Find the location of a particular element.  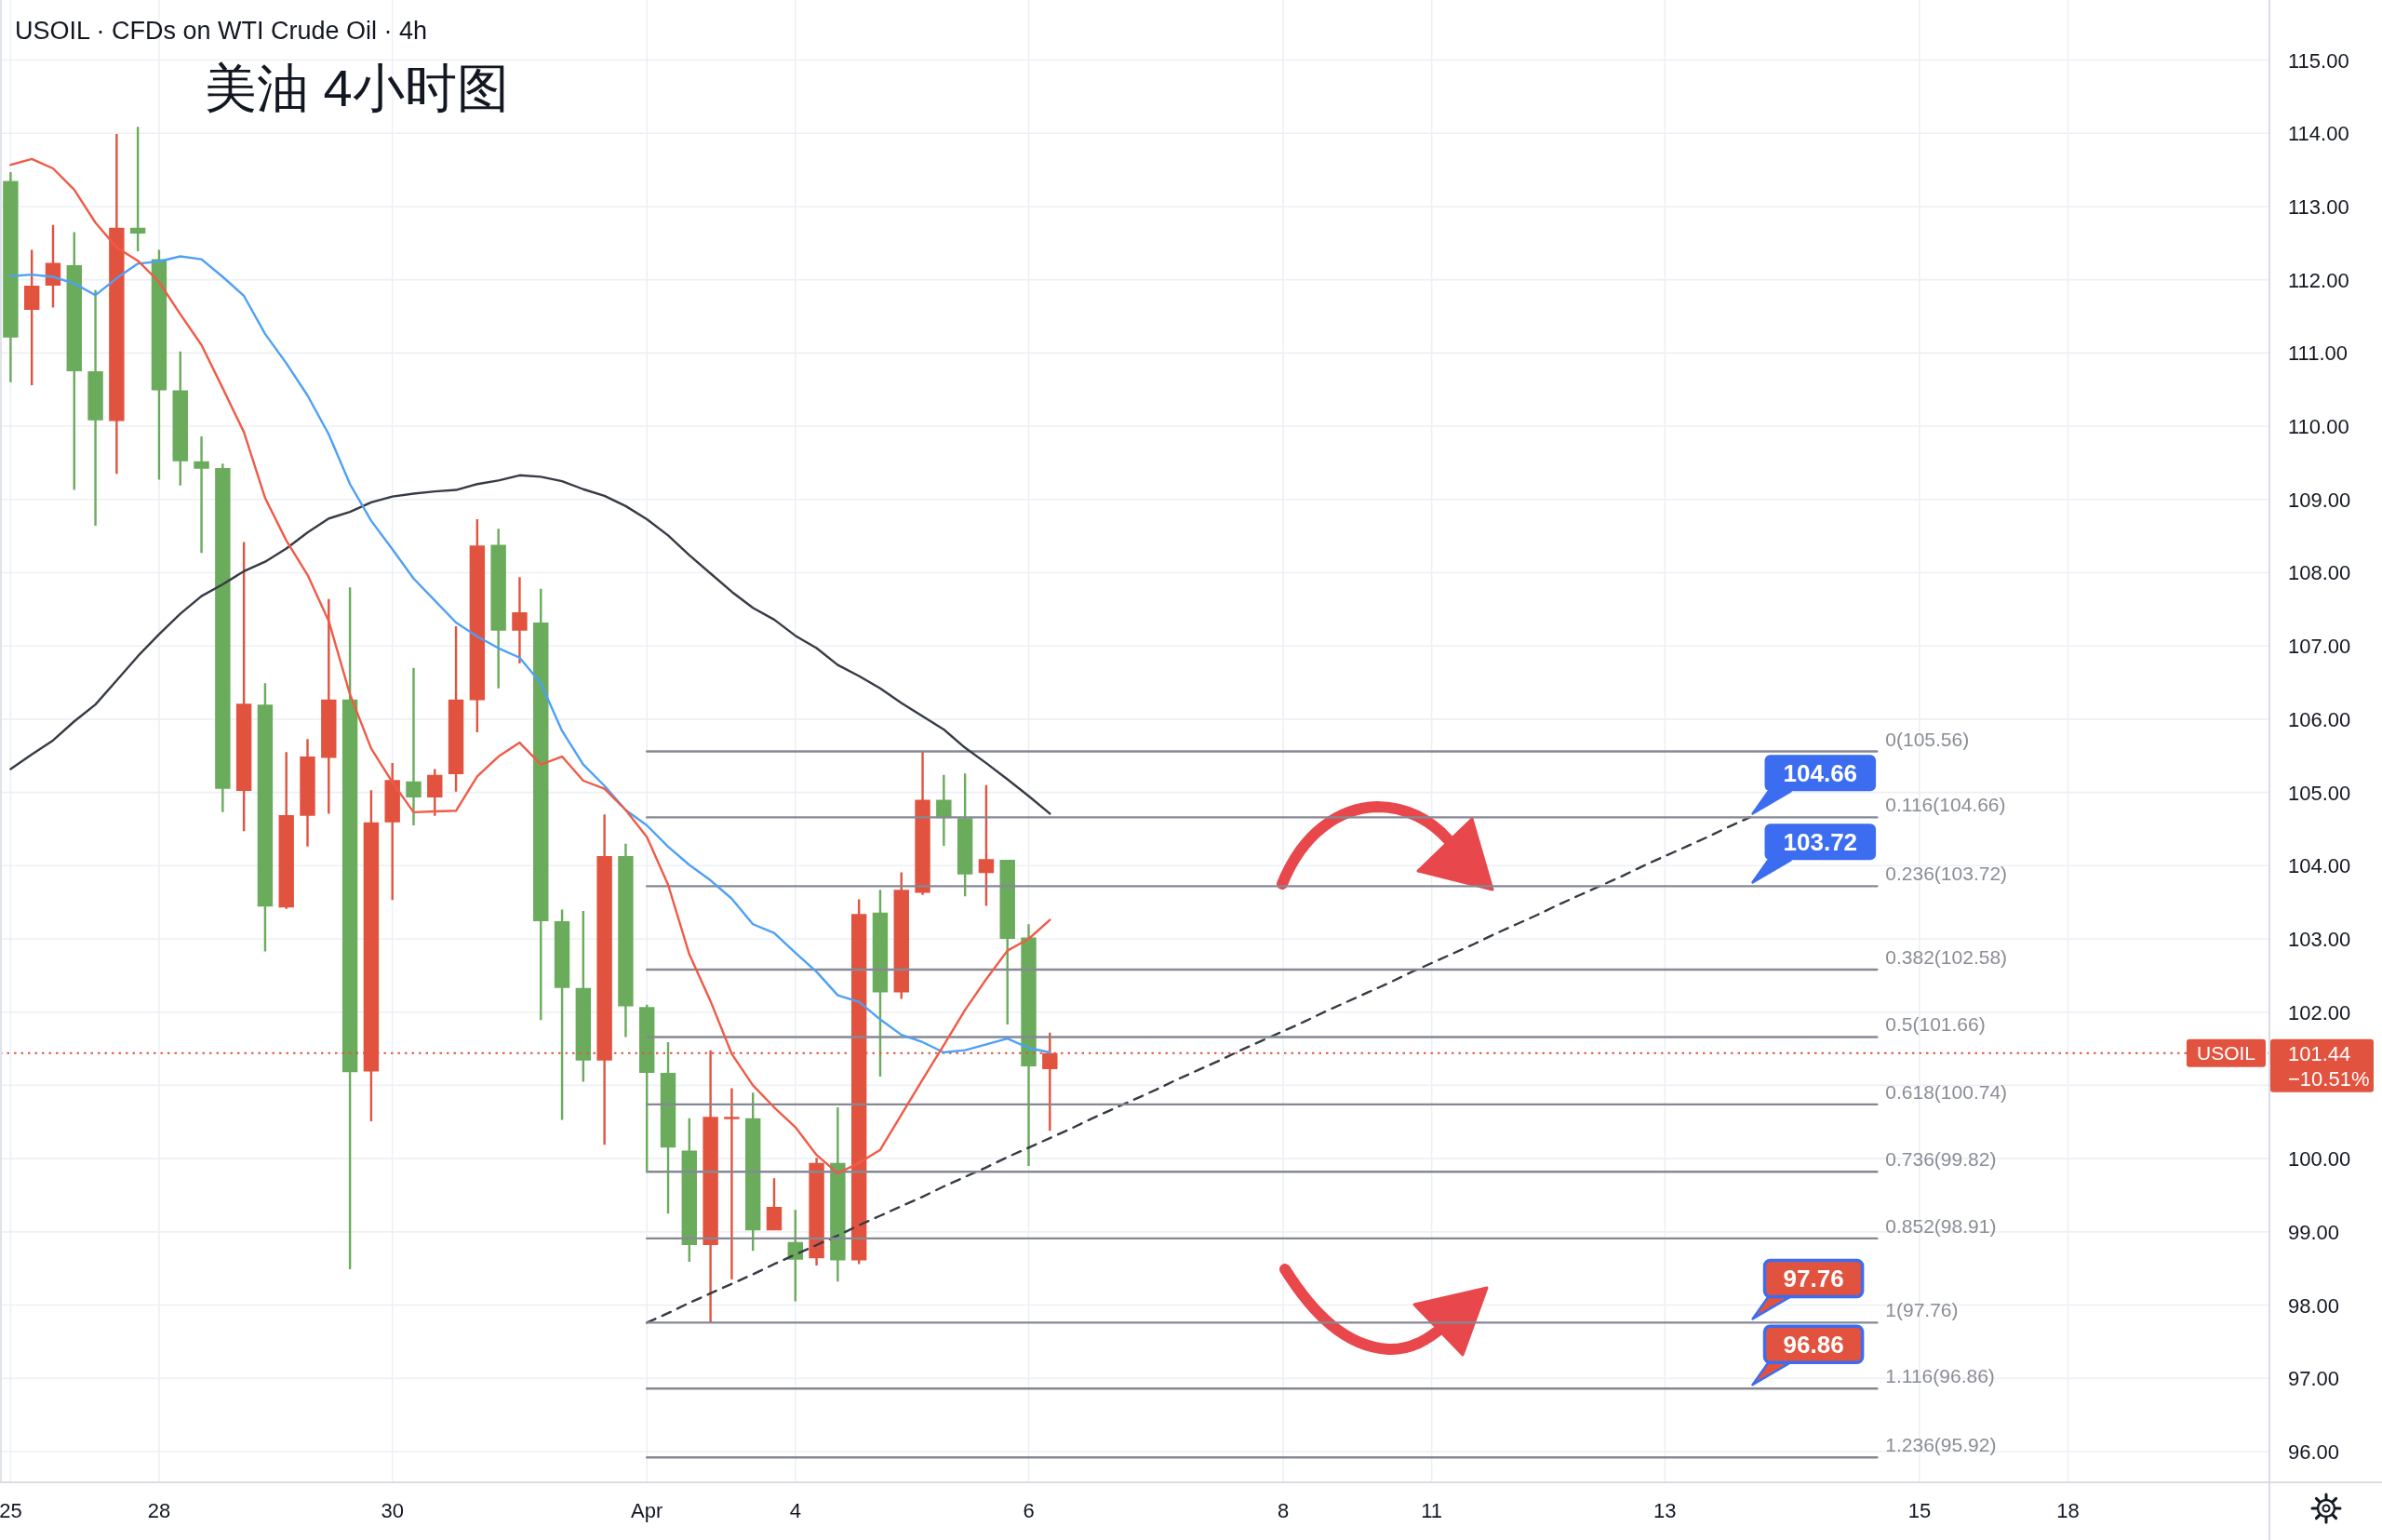

series-label: 1.236(95.92) is located at coordinates (1941, 1445).